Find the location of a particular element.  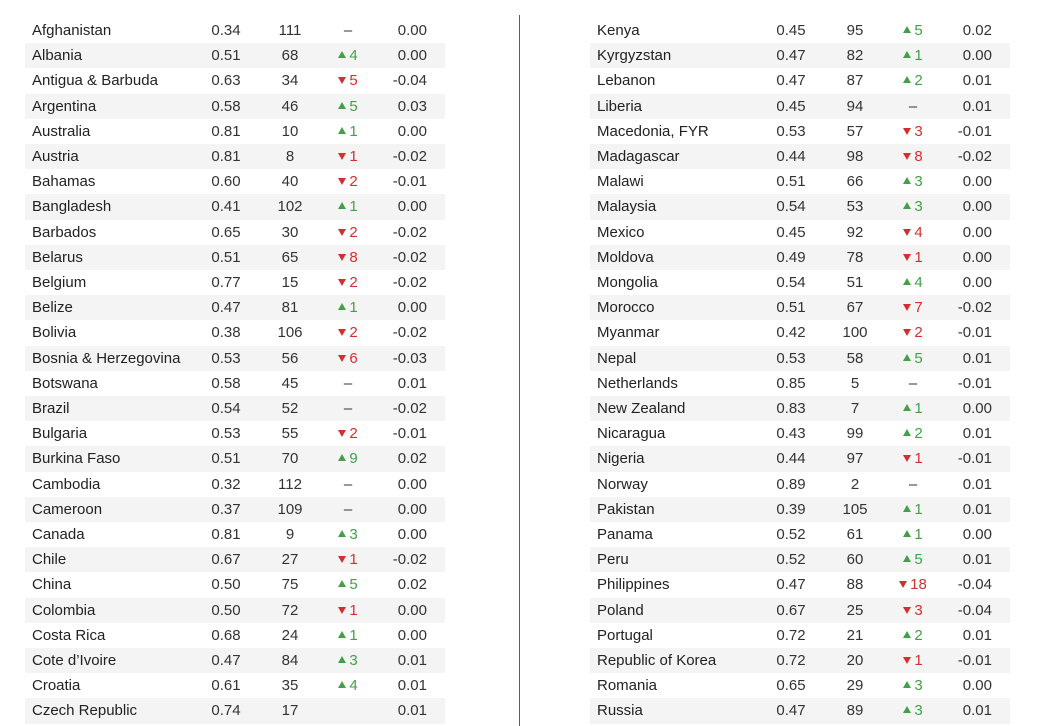

table-row: Botswana 0.58 45 – 0.01 is located at coordinates (235, 383).